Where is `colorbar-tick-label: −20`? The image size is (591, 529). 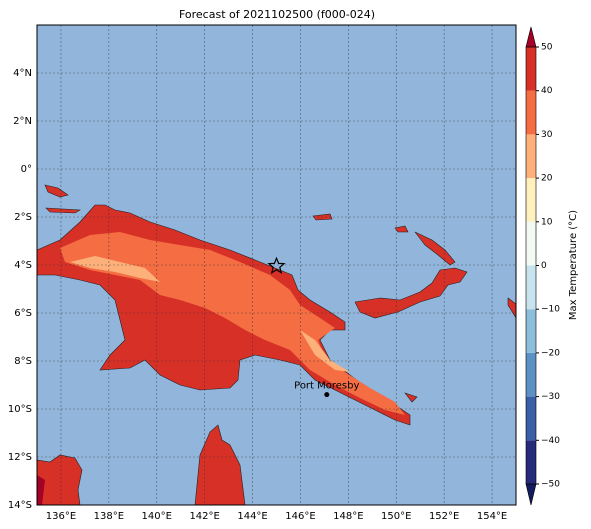 colorbar-tick-label: −20 is located at coordinates (550, 353).